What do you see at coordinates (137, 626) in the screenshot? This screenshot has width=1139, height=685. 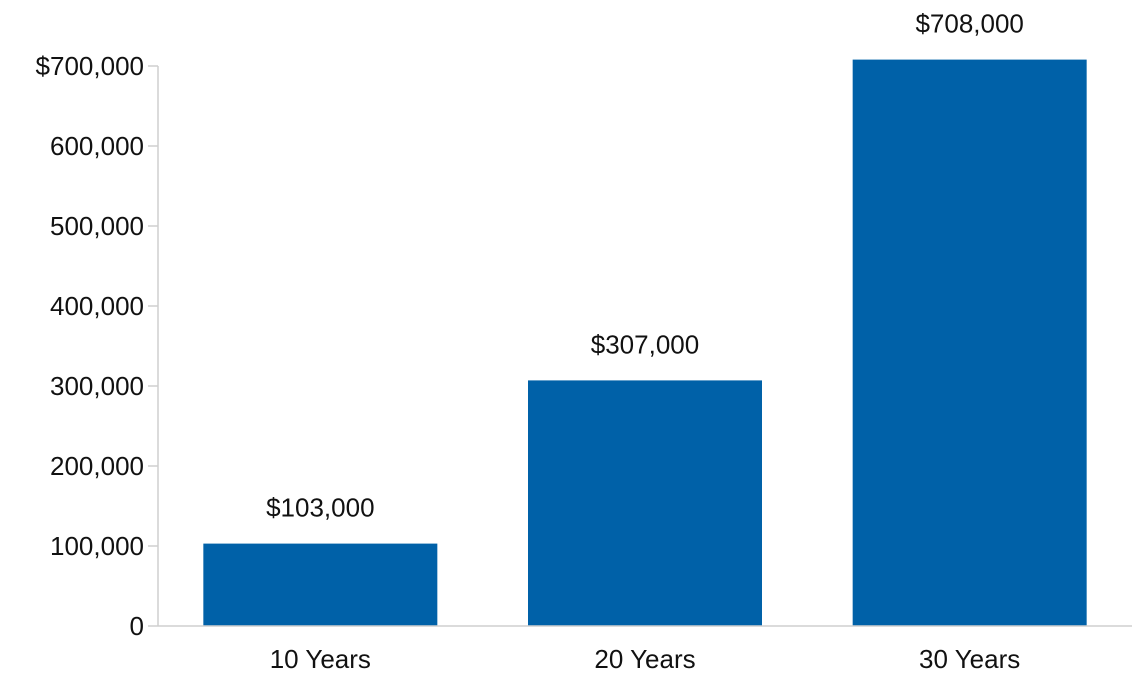 I see `y-tick-label: 0` at bounding box center [137, 626].